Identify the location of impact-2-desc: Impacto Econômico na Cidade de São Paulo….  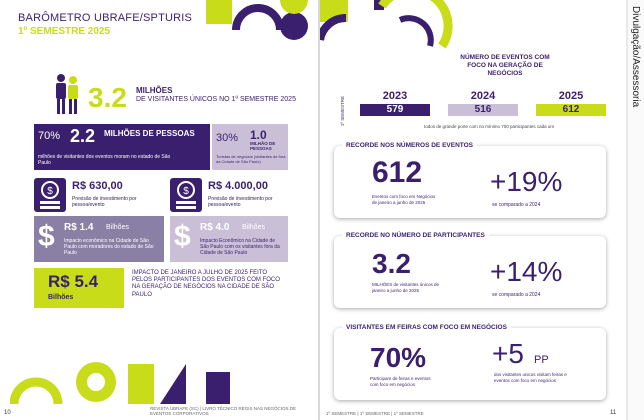
(240, 247).